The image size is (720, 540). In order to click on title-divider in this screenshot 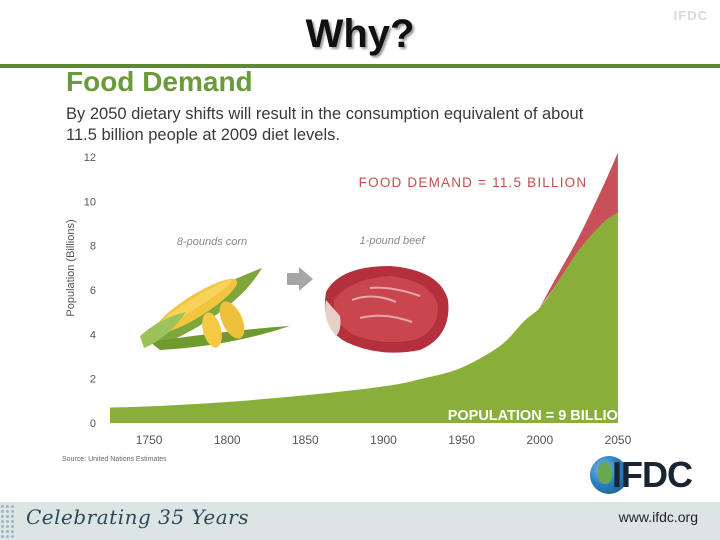, I will do `click(360, 66)`.